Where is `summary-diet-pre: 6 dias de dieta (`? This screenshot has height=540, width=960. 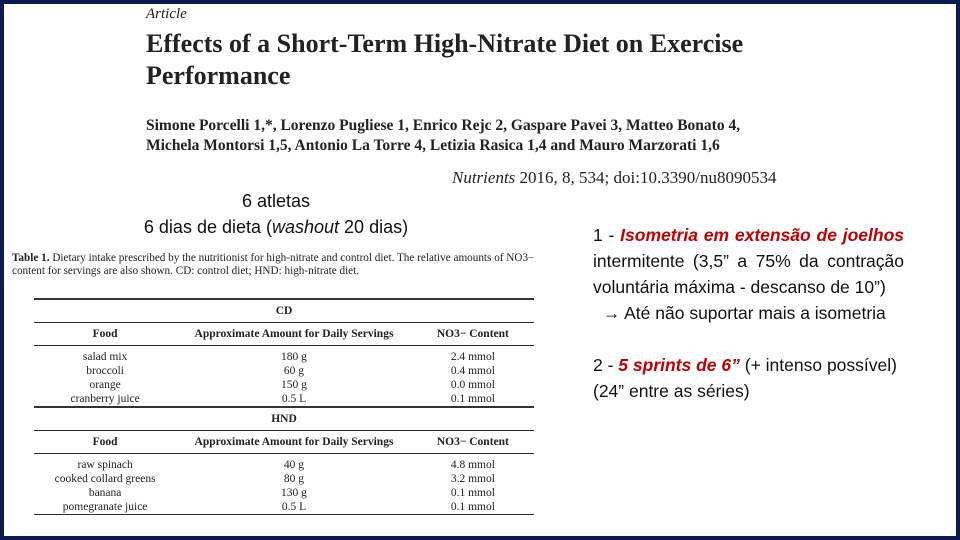
summary-diet-pre: 6 dias de dieta ( is located at coordinates (207, 227).